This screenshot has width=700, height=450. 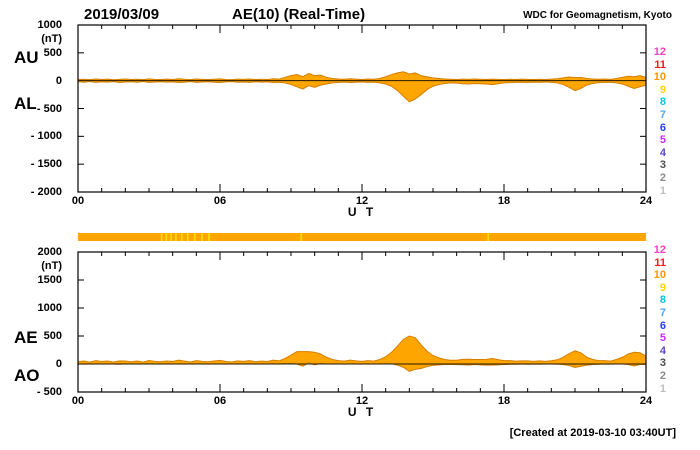 I want to click on station-quality-bar, so click(x=362, y=237).